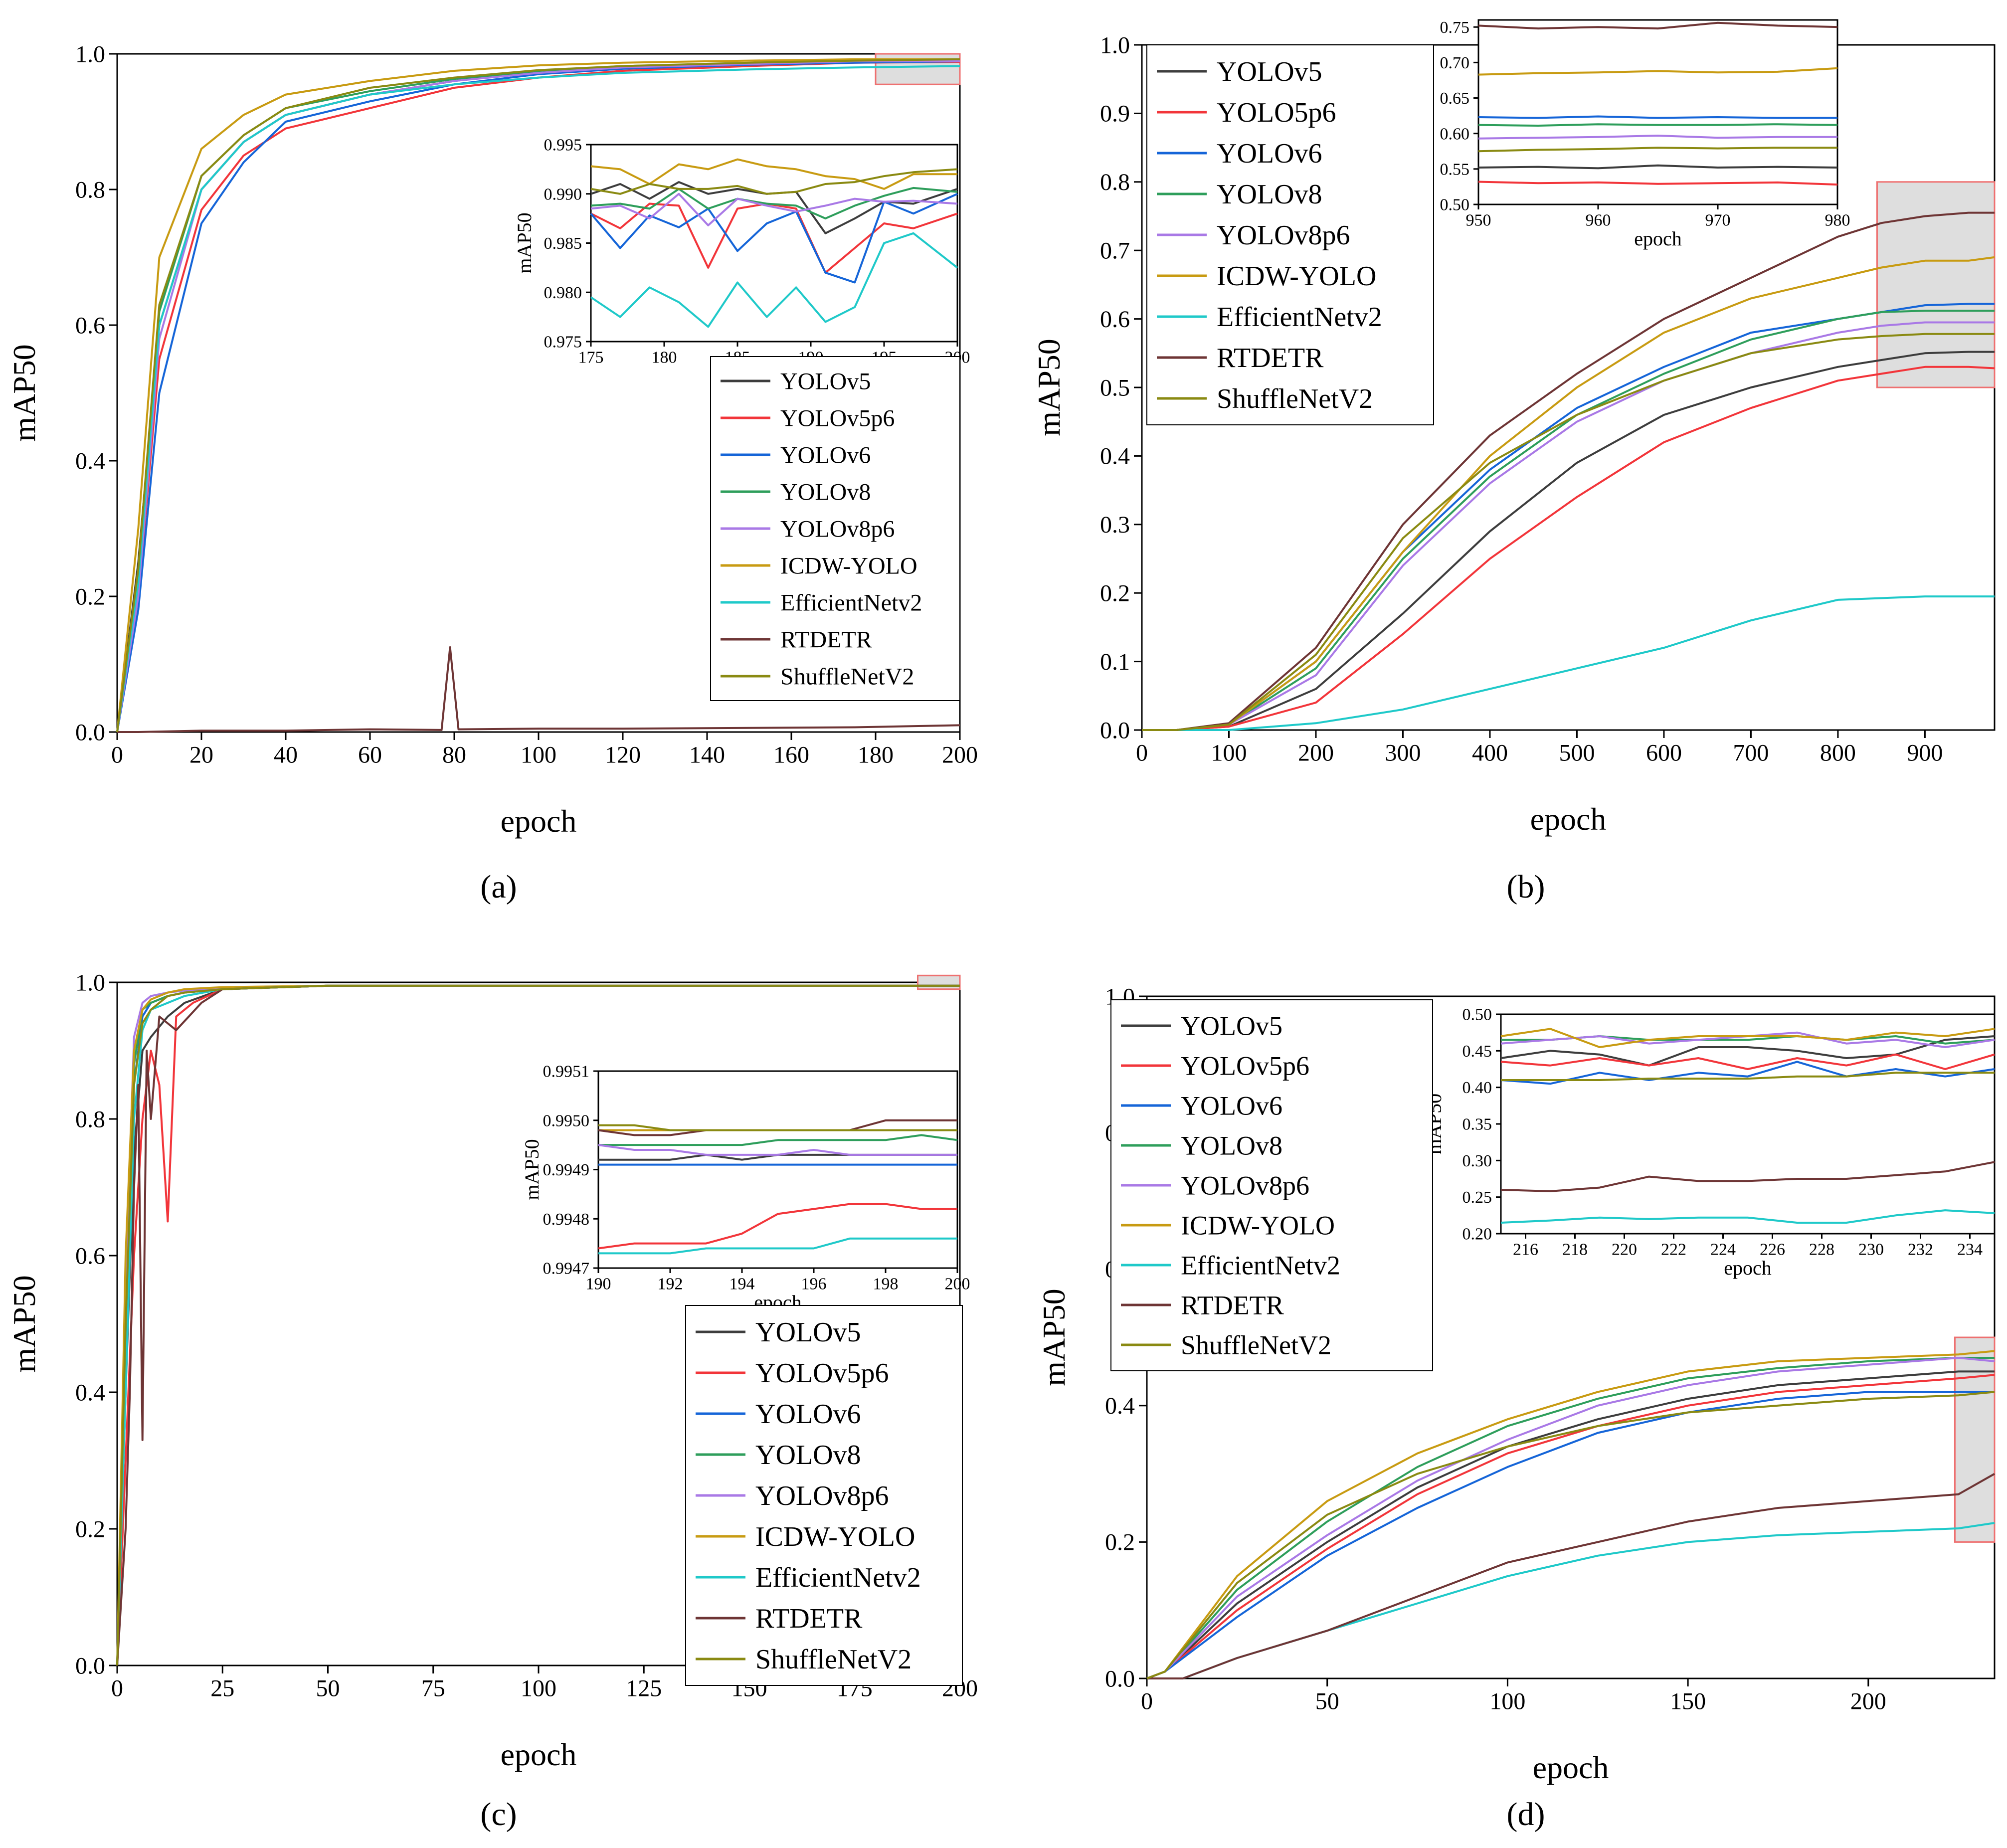 This screenshot has height=1848, width=2007. I want to click on panel-d-legend-label: ICDW-YOLO, so click(1258, 1225).